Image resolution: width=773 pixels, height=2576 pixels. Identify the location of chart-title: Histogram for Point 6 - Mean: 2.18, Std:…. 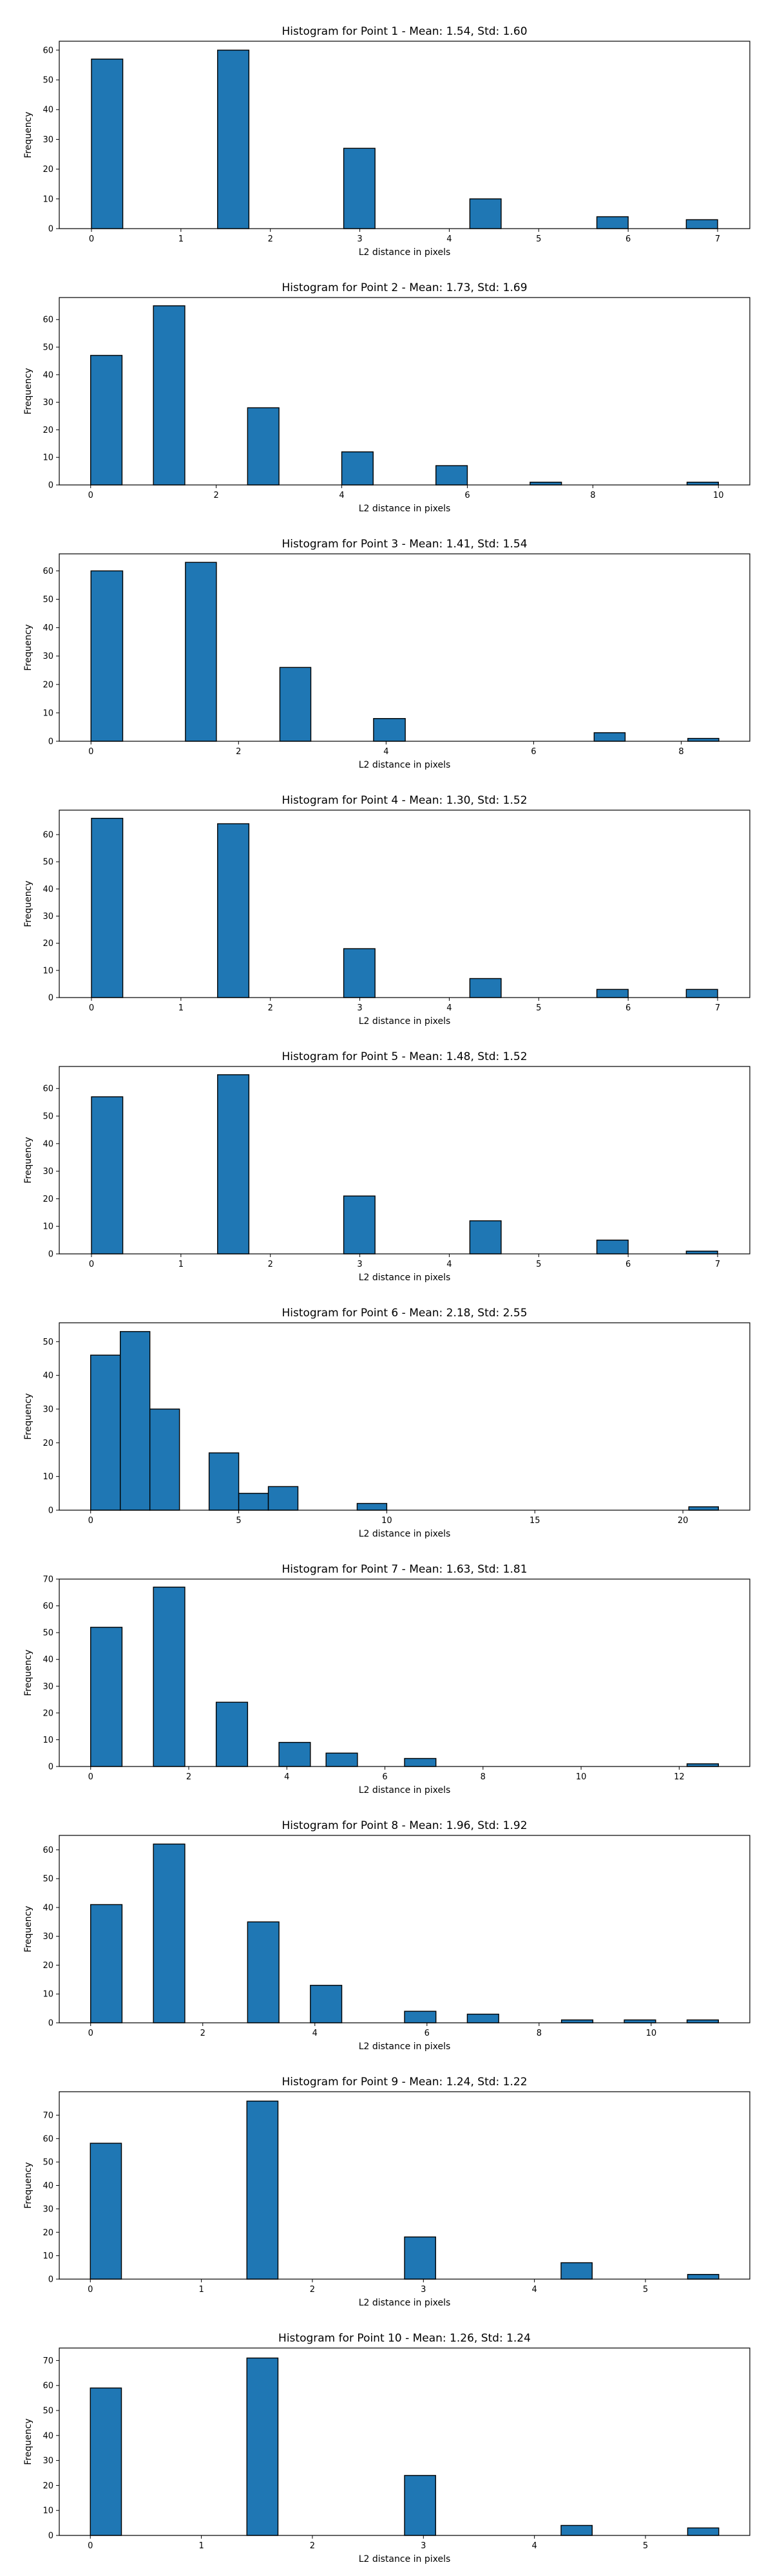
(404, 1314).